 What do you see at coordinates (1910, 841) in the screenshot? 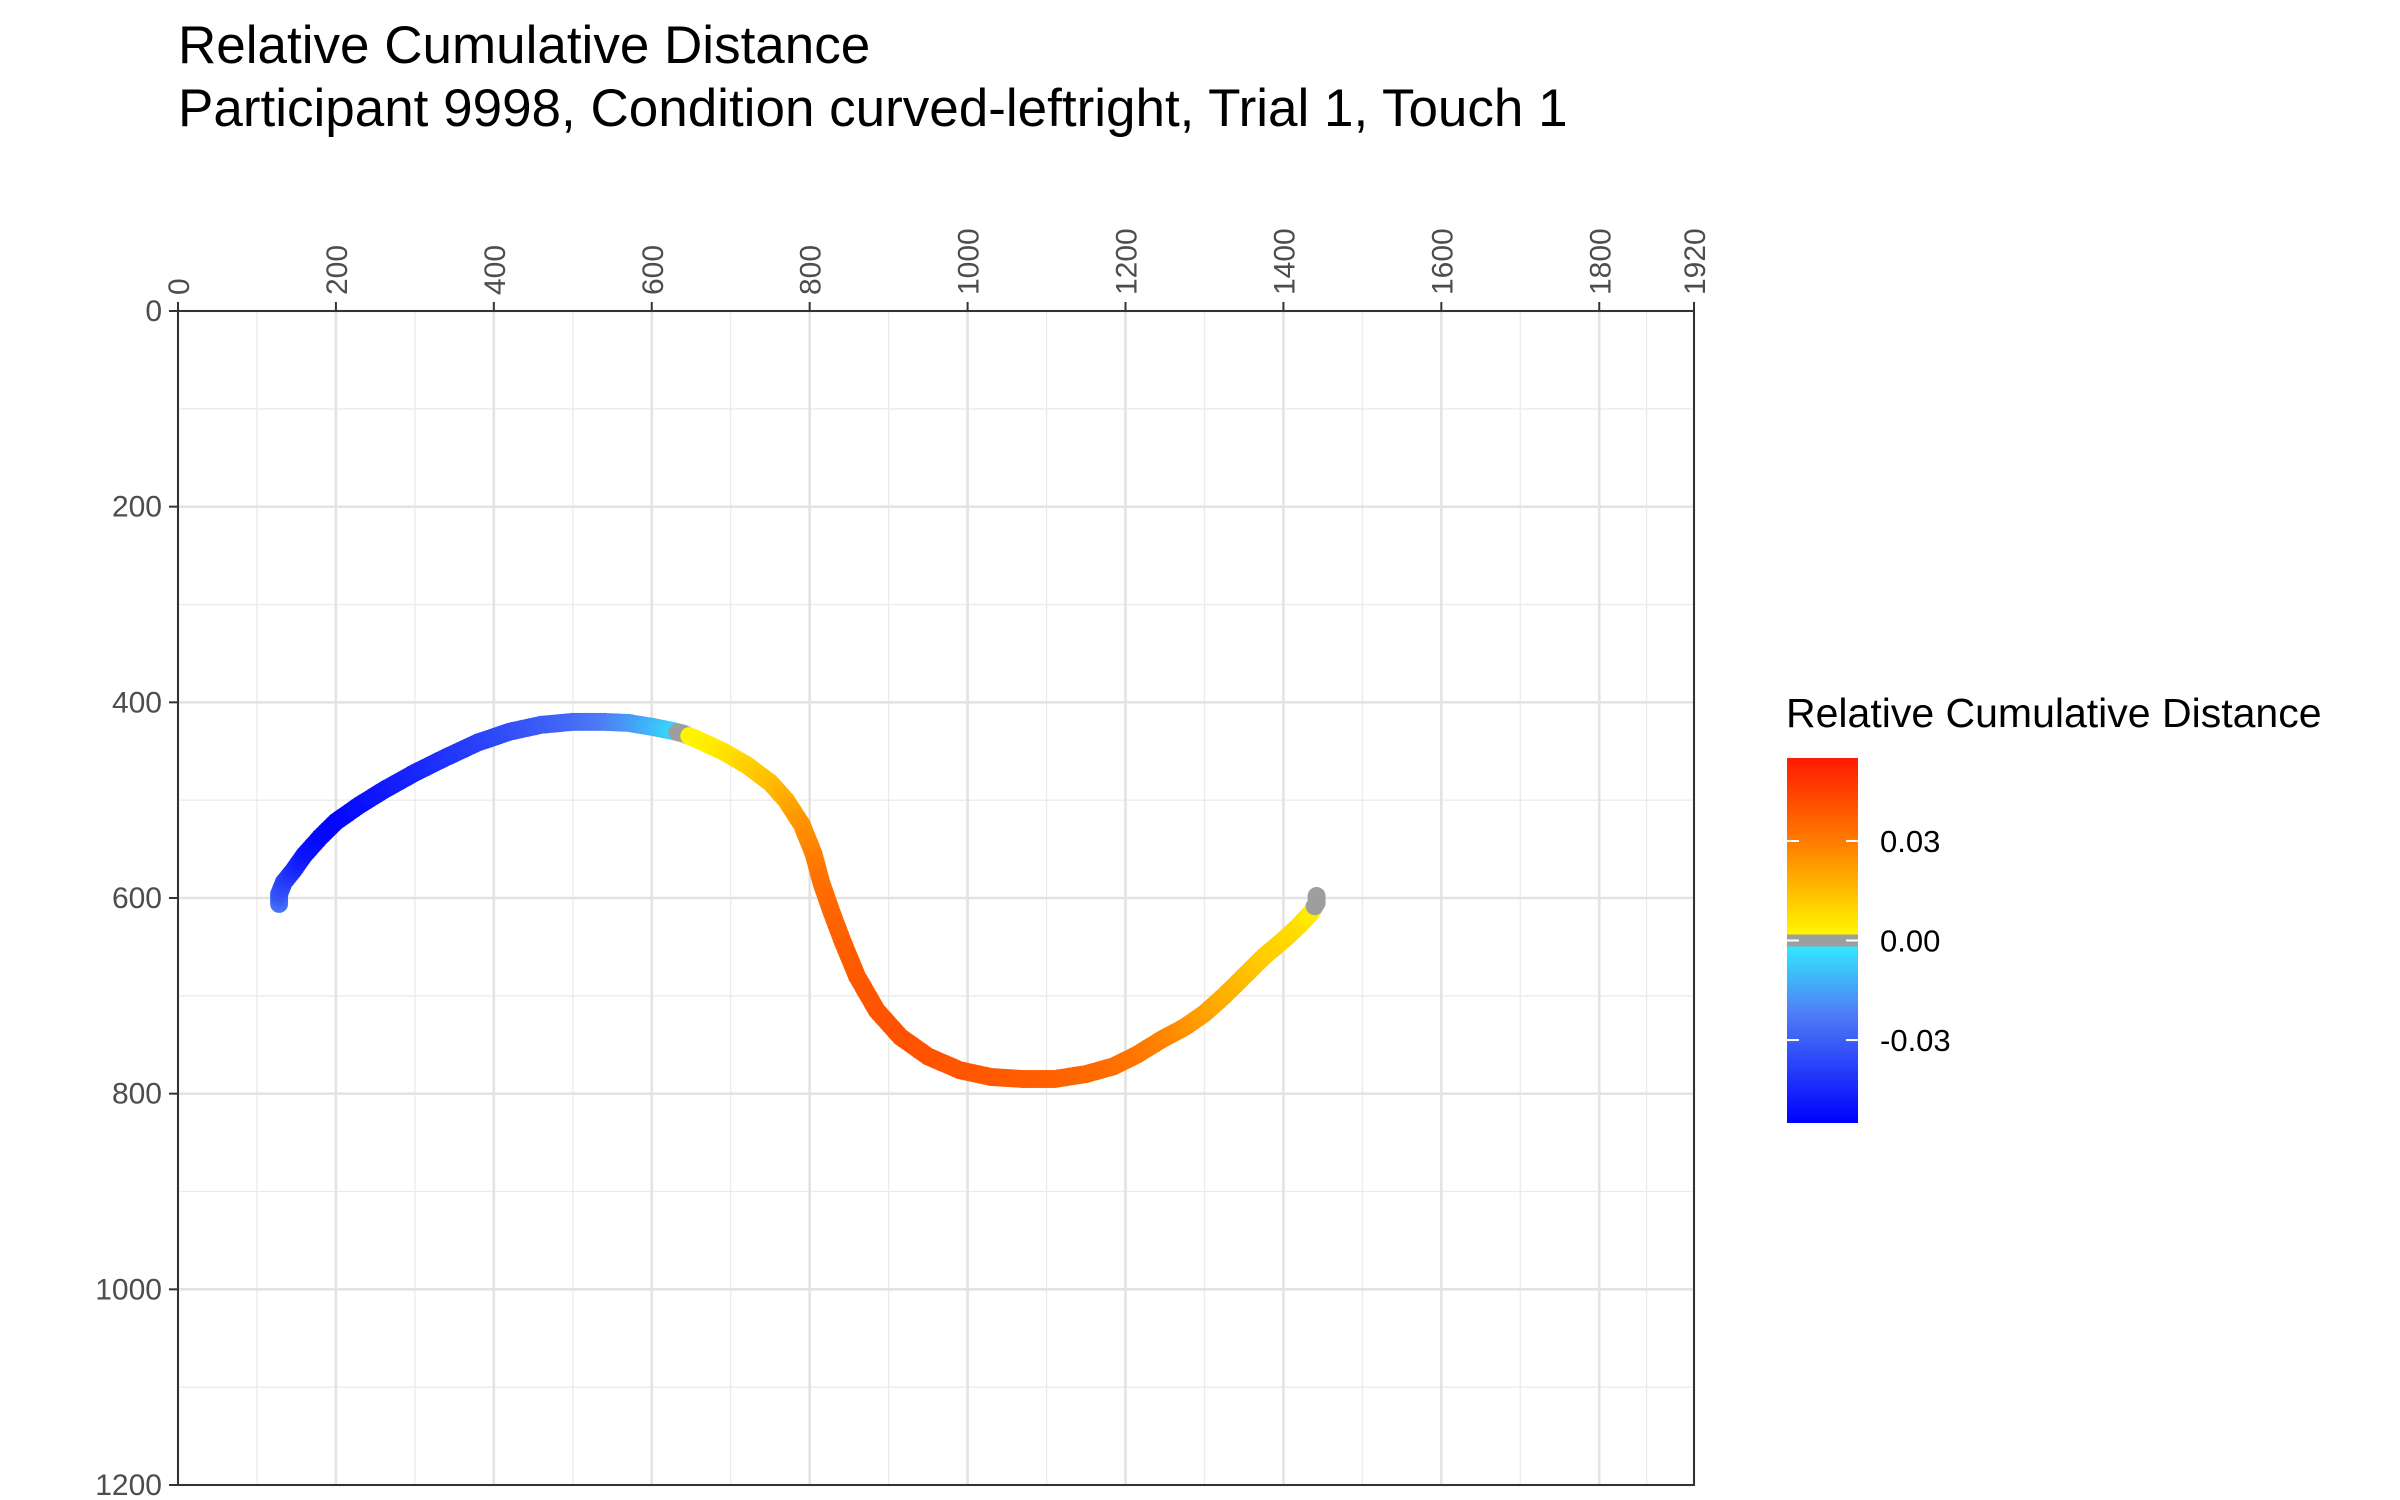
I see `legend-label: 0.03` at bounding box center [1910, 841].